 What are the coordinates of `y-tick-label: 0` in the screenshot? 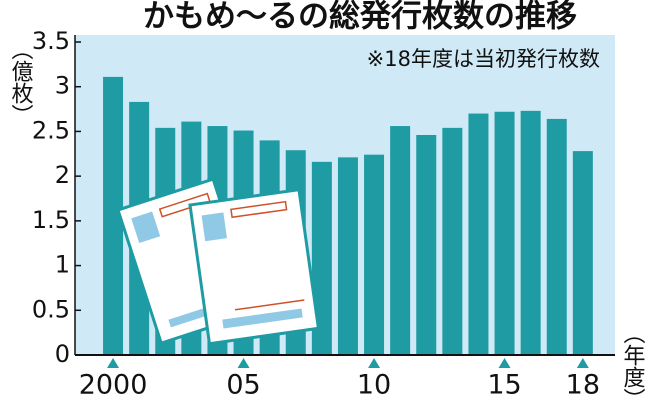 It's located at (62, 354).